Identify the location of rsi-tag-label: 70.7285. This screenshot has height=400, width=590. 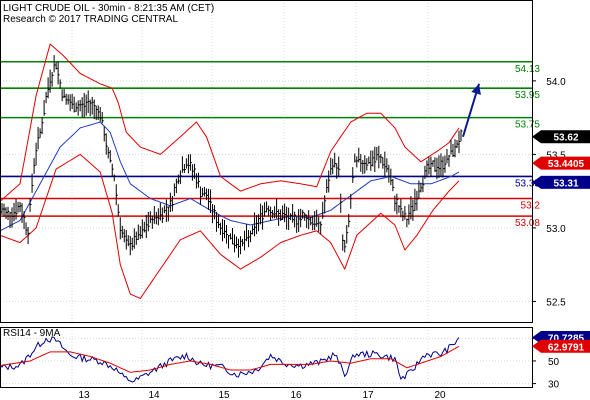
(566, 338).